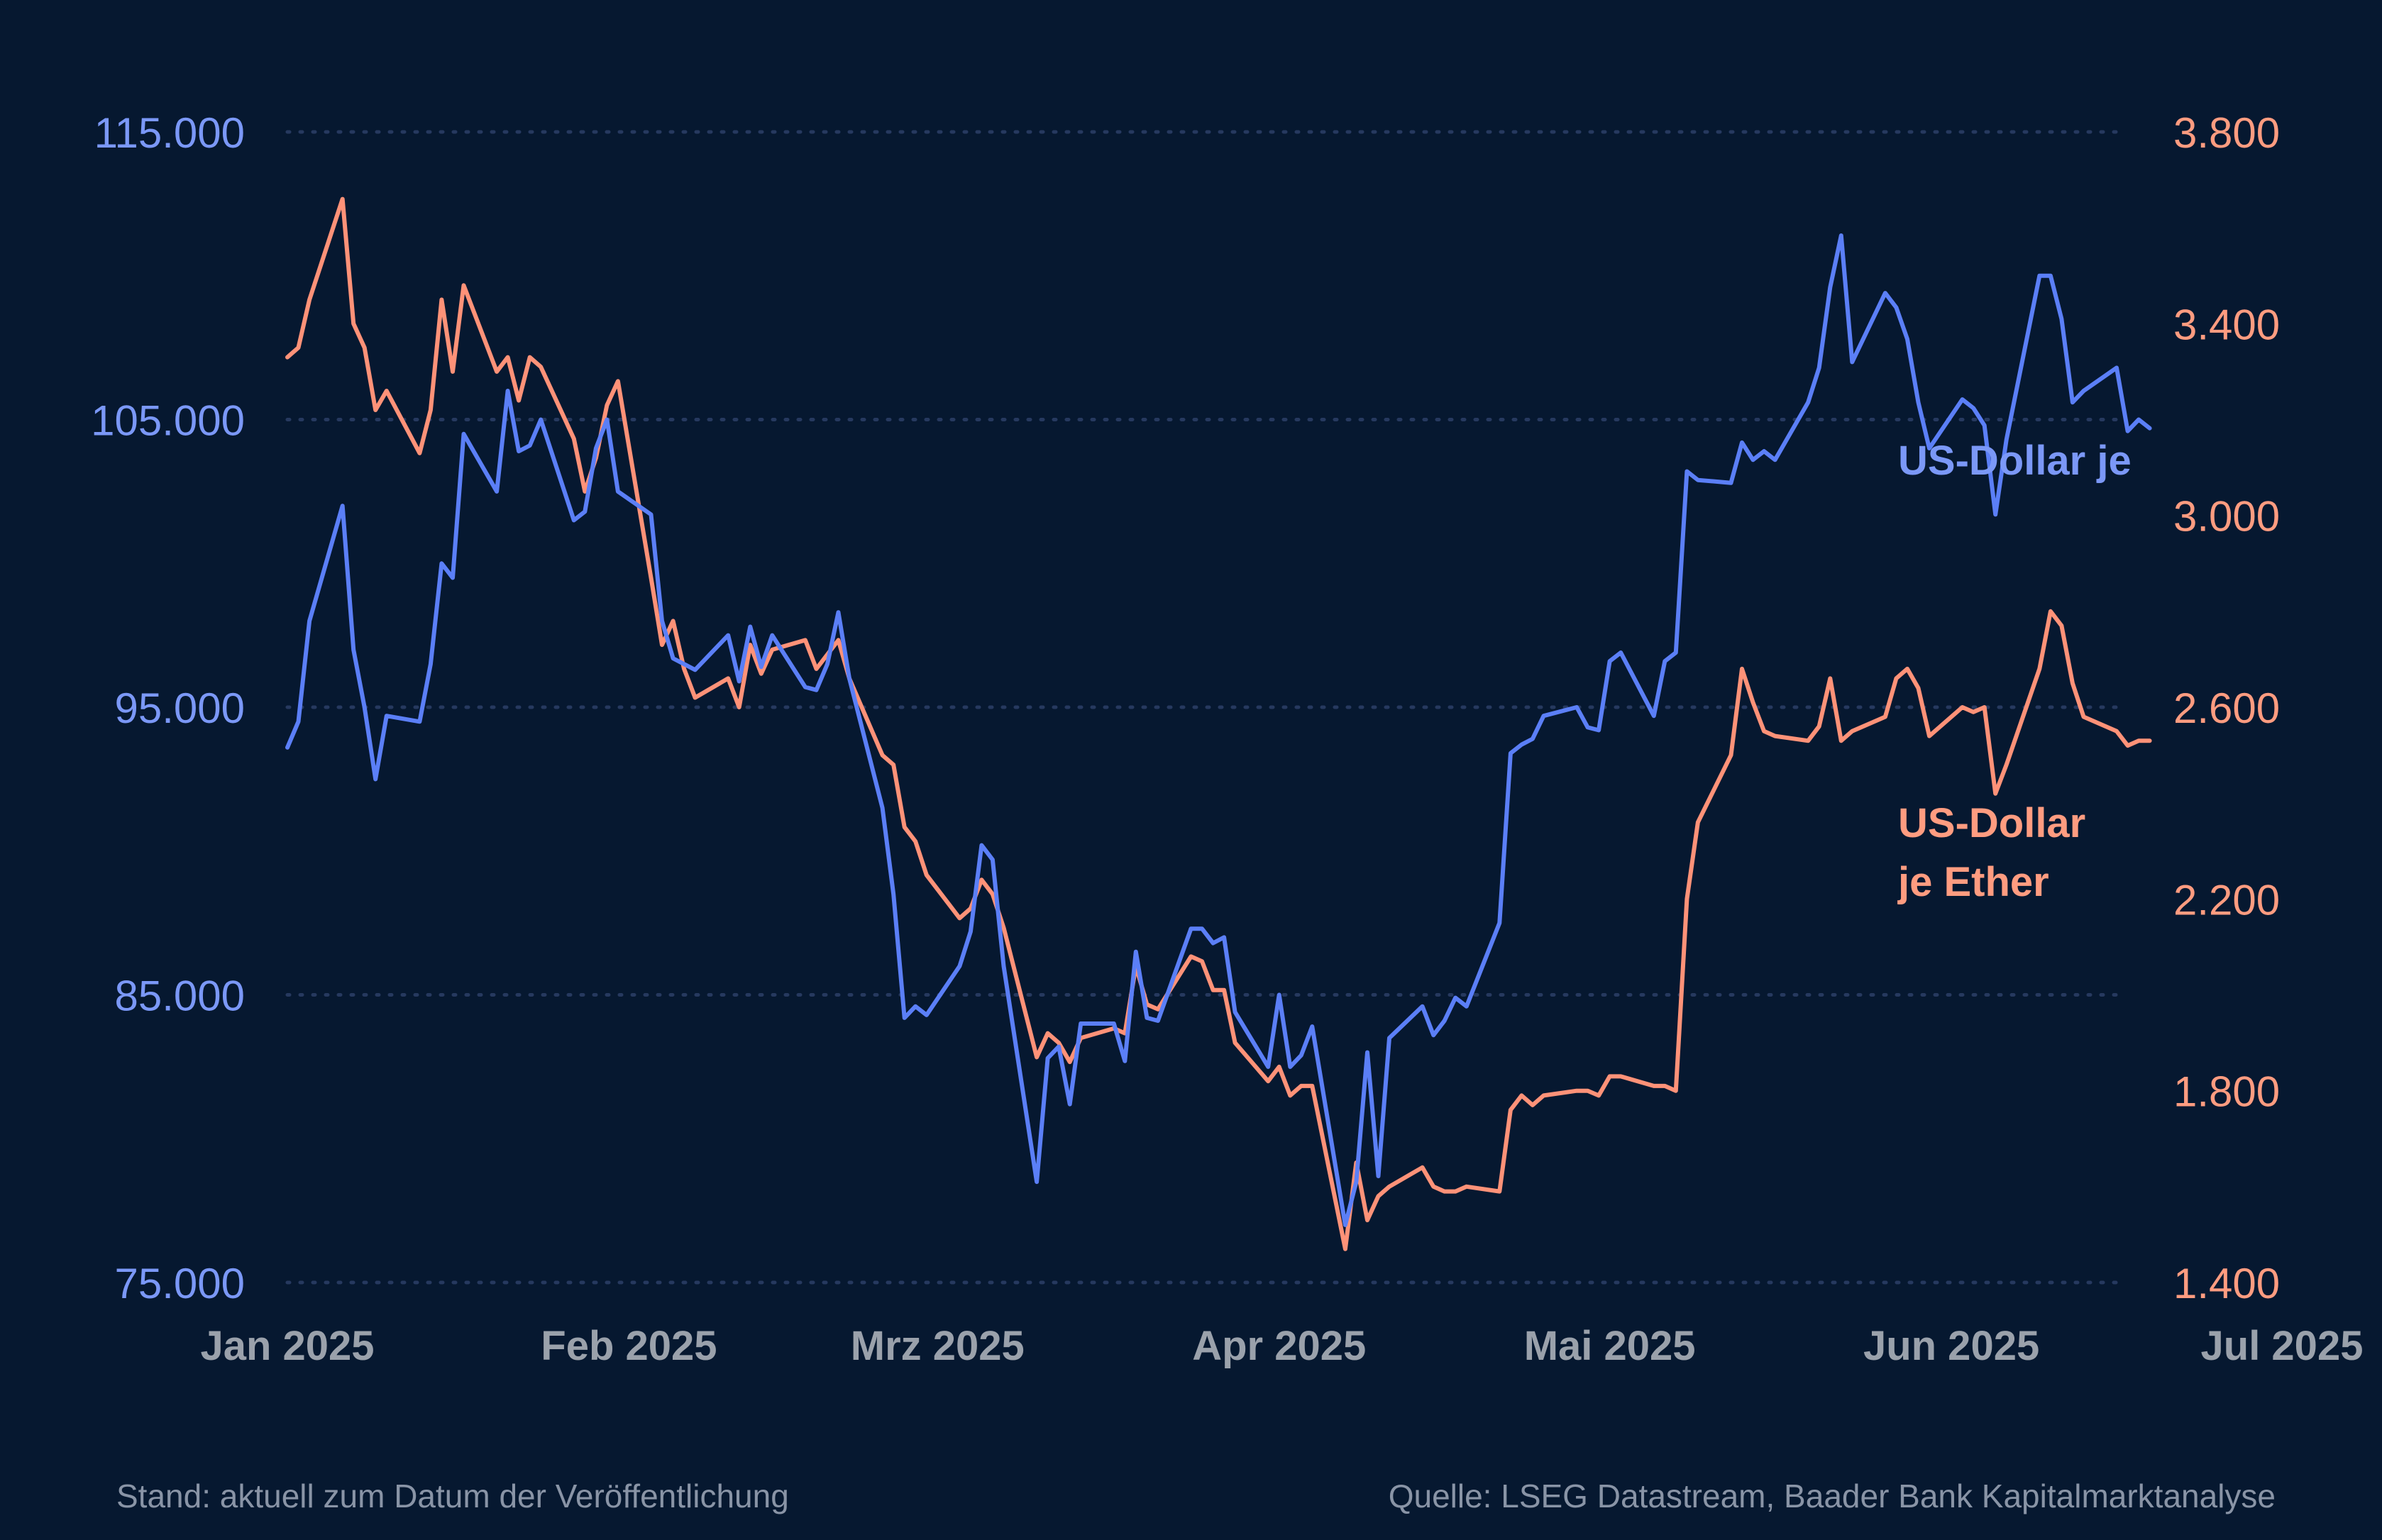  I want to click on x-axis-tick-label: Mai 2025, so click(1610, 1346).